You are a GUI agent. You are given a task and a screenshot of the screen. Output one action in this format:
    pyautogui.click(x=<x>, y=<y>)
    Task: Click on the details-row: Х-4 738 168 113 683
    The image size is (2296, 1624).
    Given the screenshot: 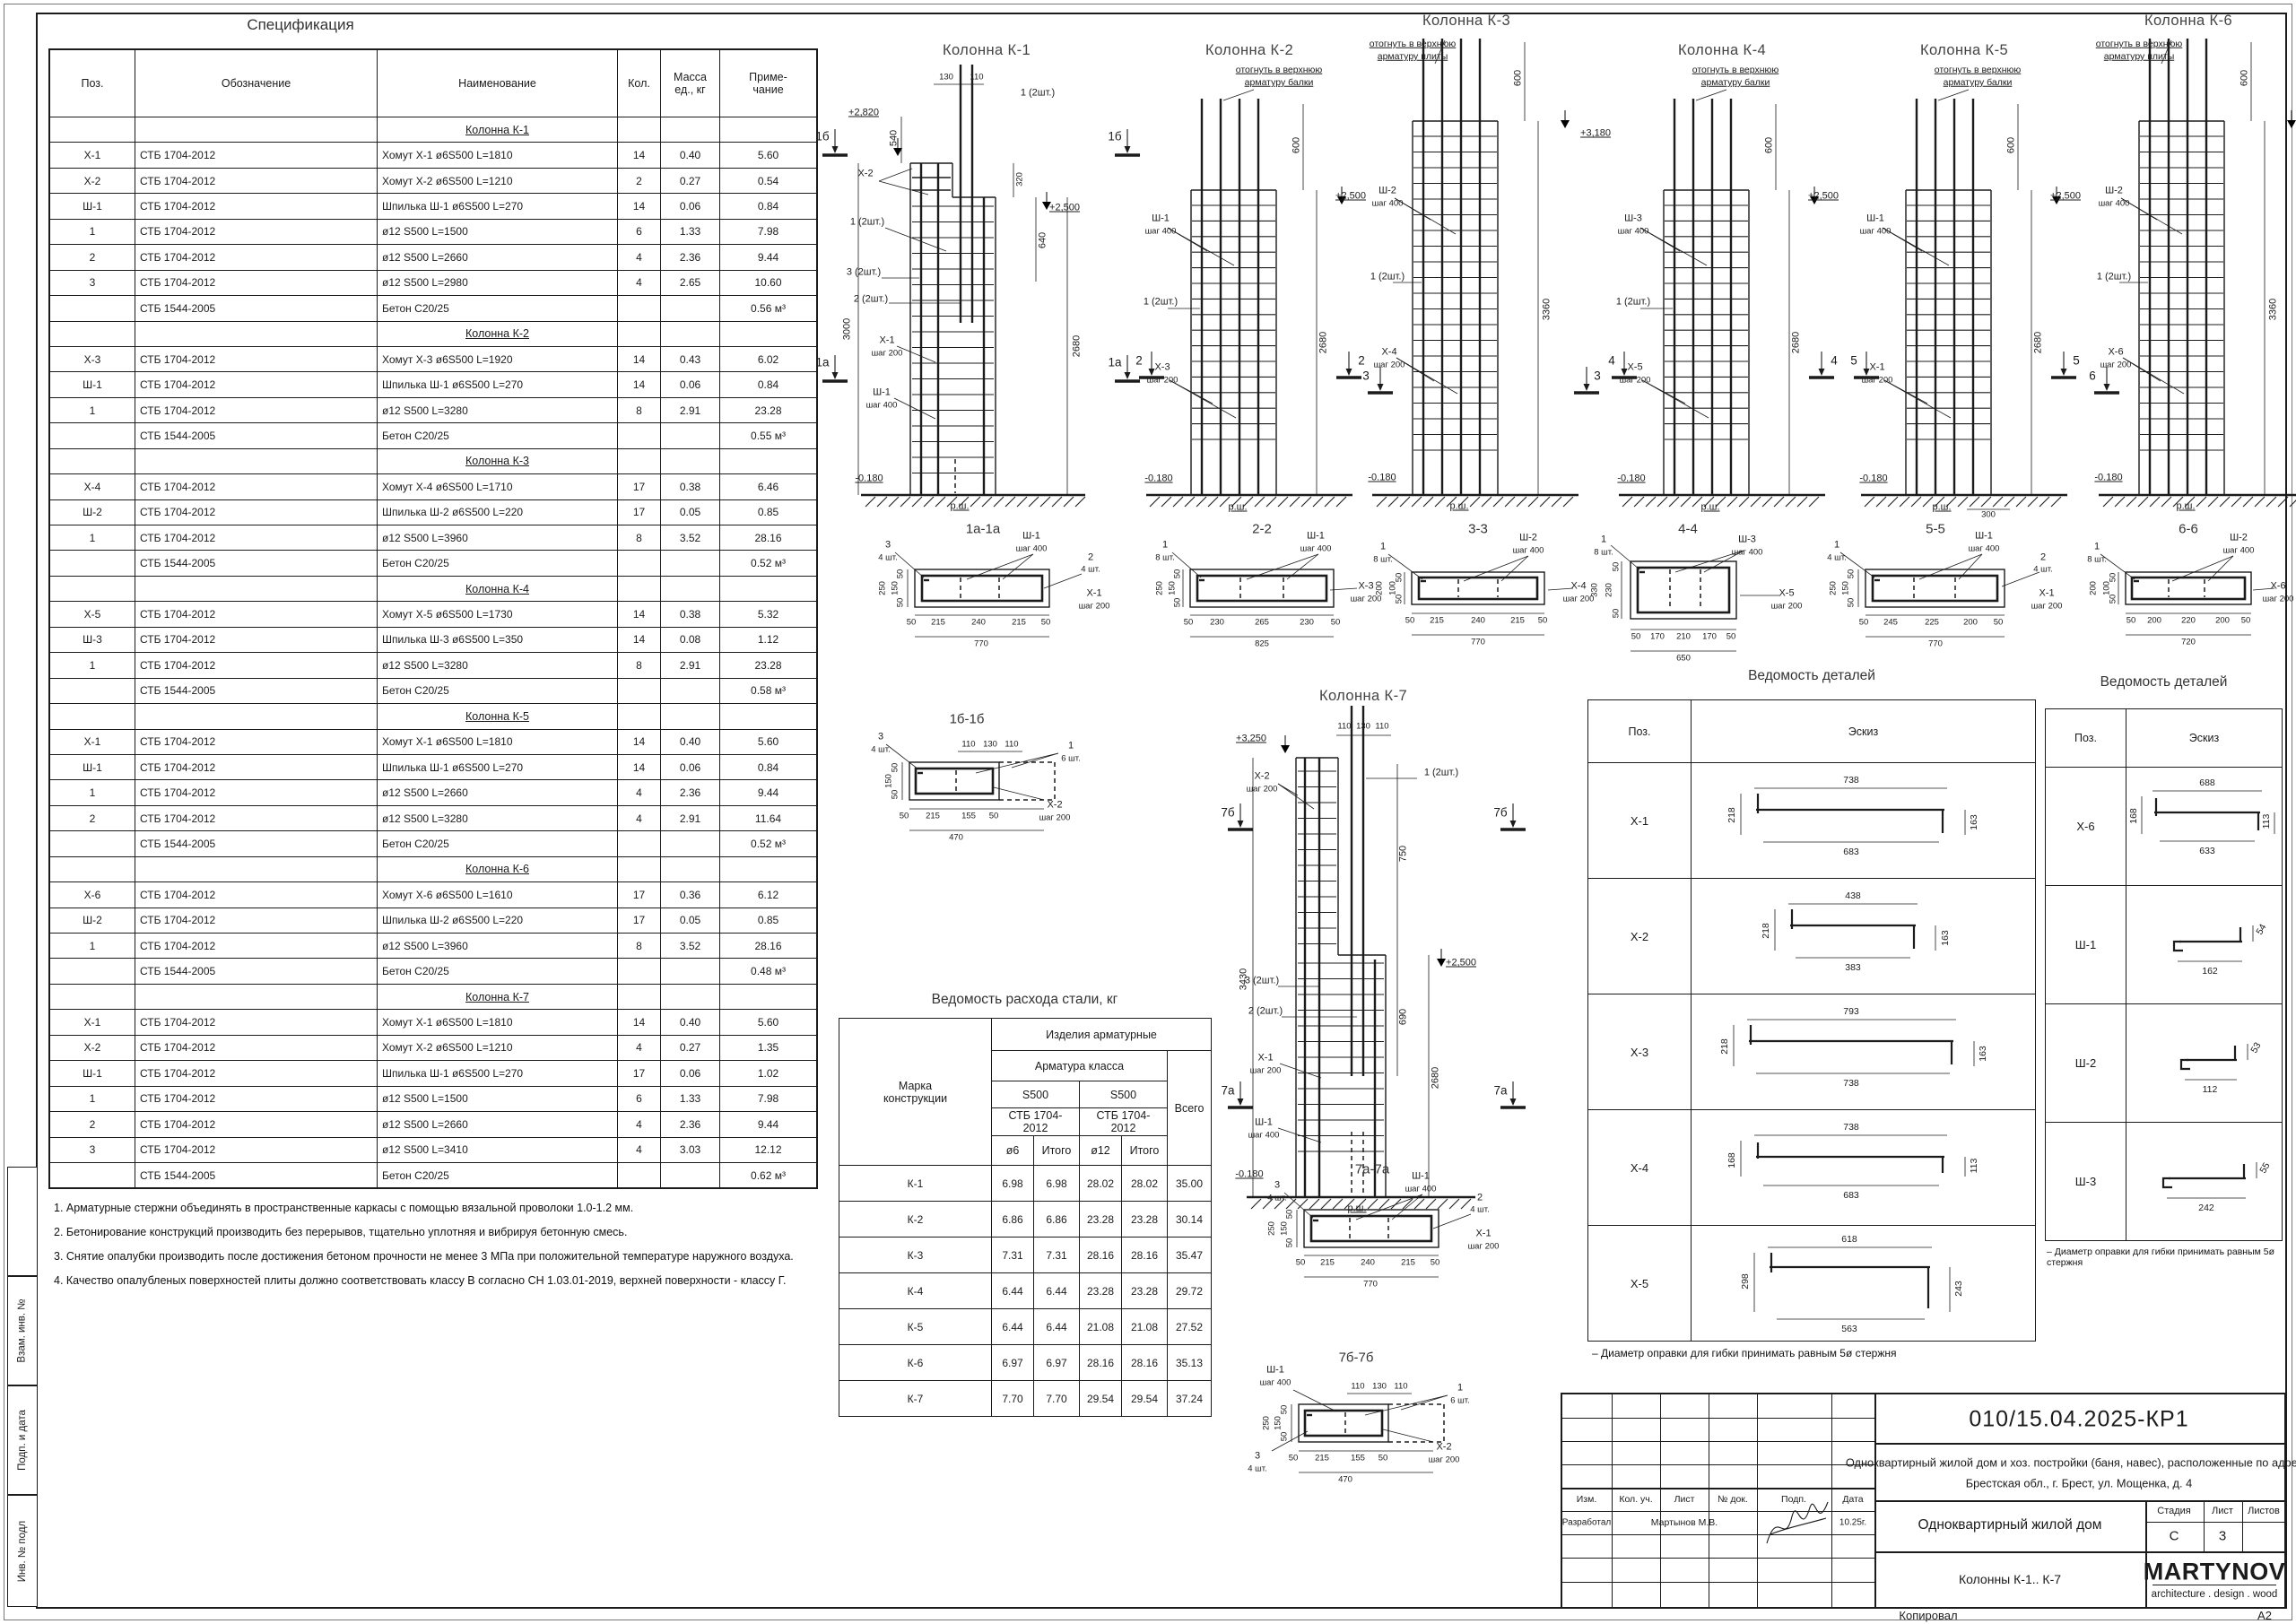 What is the action you would take?
    pyautogui.click(x=1811, y=1167)
    